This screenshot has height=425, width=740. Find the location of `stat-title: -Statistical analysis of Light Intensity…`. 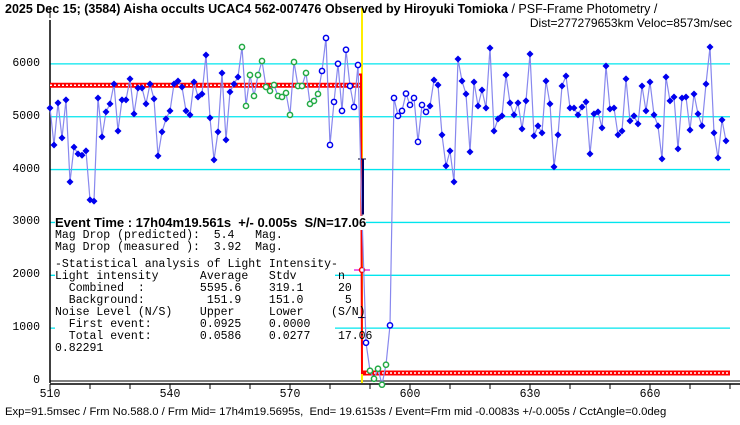

stat-title: -Statistical analysis of Light Intensity… is located at coordinates (196, 264).